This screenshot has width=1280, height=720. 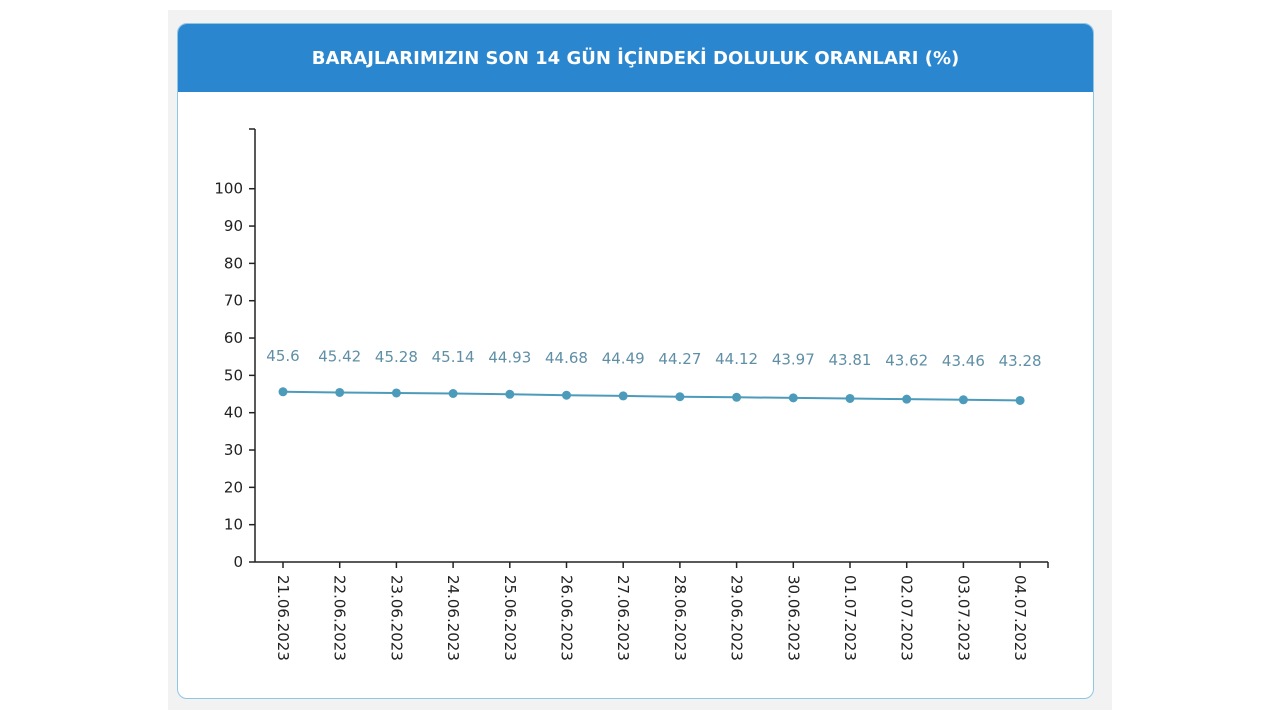 I want to click on x-tick-label: 23.06.2023, so click(x=396, y=618).